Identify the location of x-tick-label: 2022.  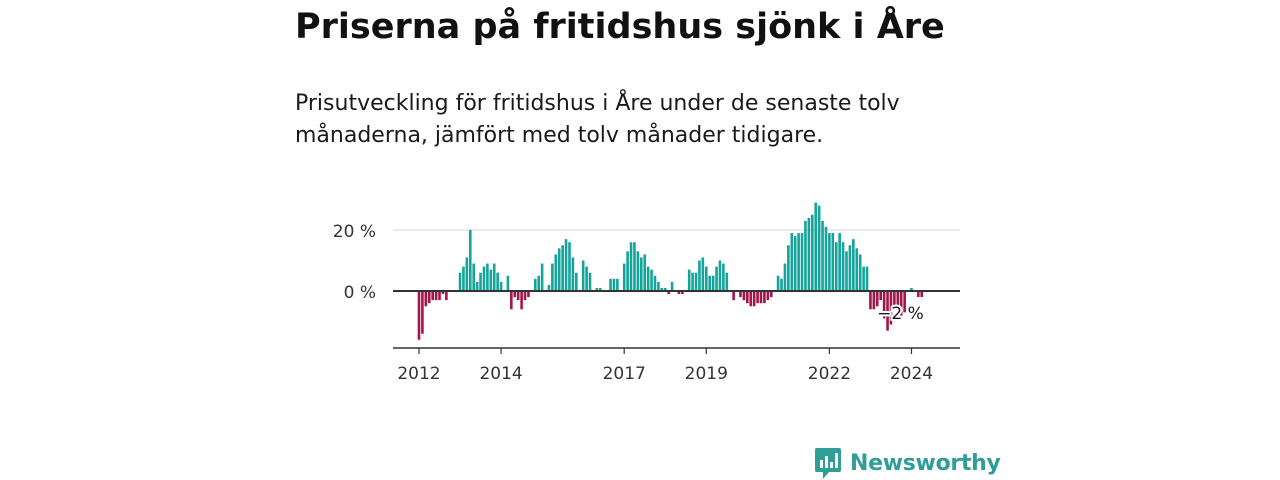
(829, 374).